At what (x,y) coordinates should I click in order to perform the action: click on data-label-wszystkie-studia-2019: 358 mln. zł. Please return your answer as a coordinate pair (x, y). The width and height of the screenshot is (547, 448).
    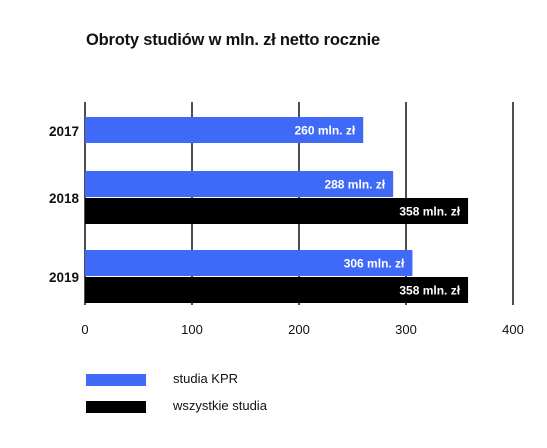
    Looking at the image, I should click on (429, 291).